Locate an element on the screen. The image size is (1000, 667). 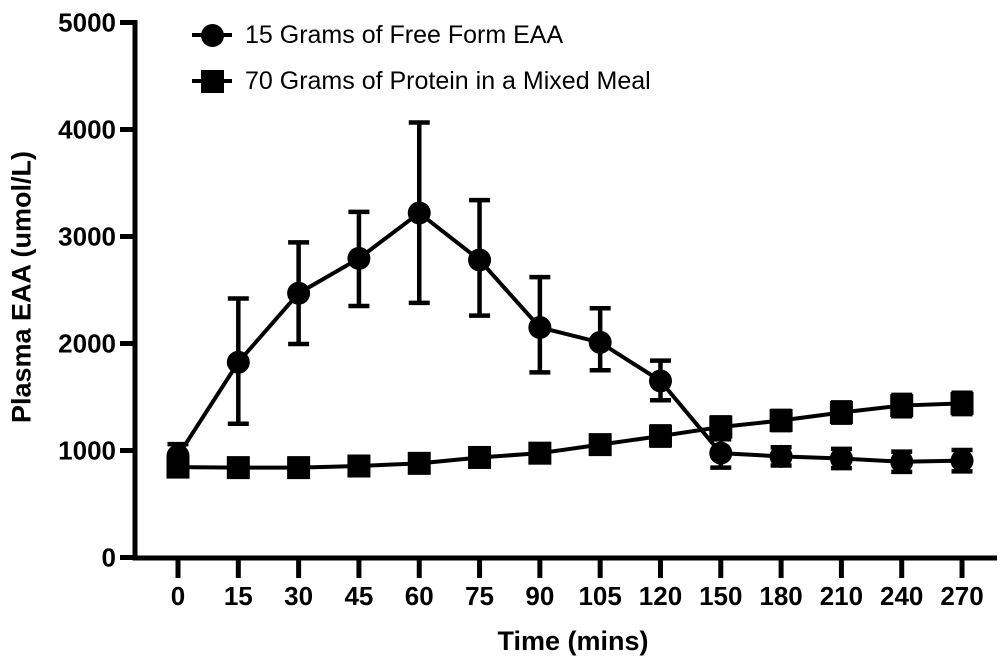
legend-item-free-form-eaa: 15 Grams of Free Form EAA is located at coordinates (421, 35).